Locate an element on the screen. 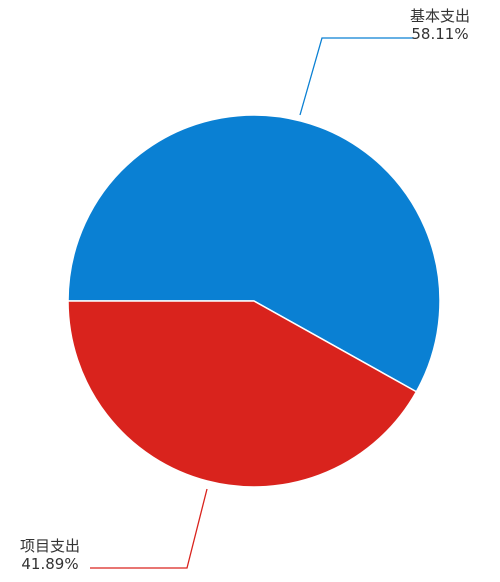 The width and height of the screenshot is (500, 582). percent-label-project-expenditure: 41.89% is located at coordinates (49, 564).